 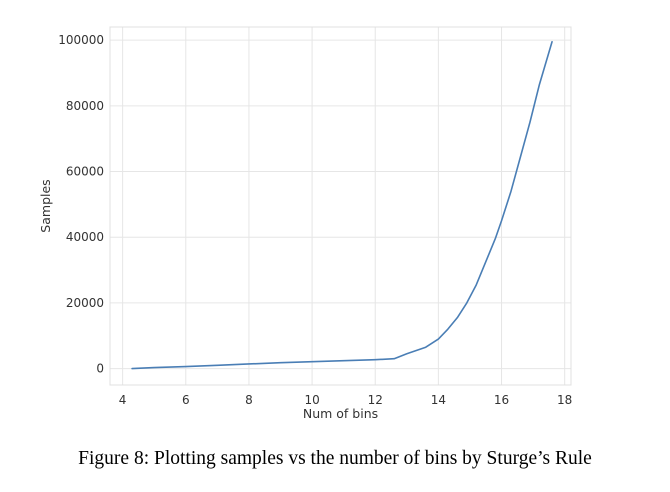 I want to click on y-tick-label: 20000, so click(x=85, y=303).